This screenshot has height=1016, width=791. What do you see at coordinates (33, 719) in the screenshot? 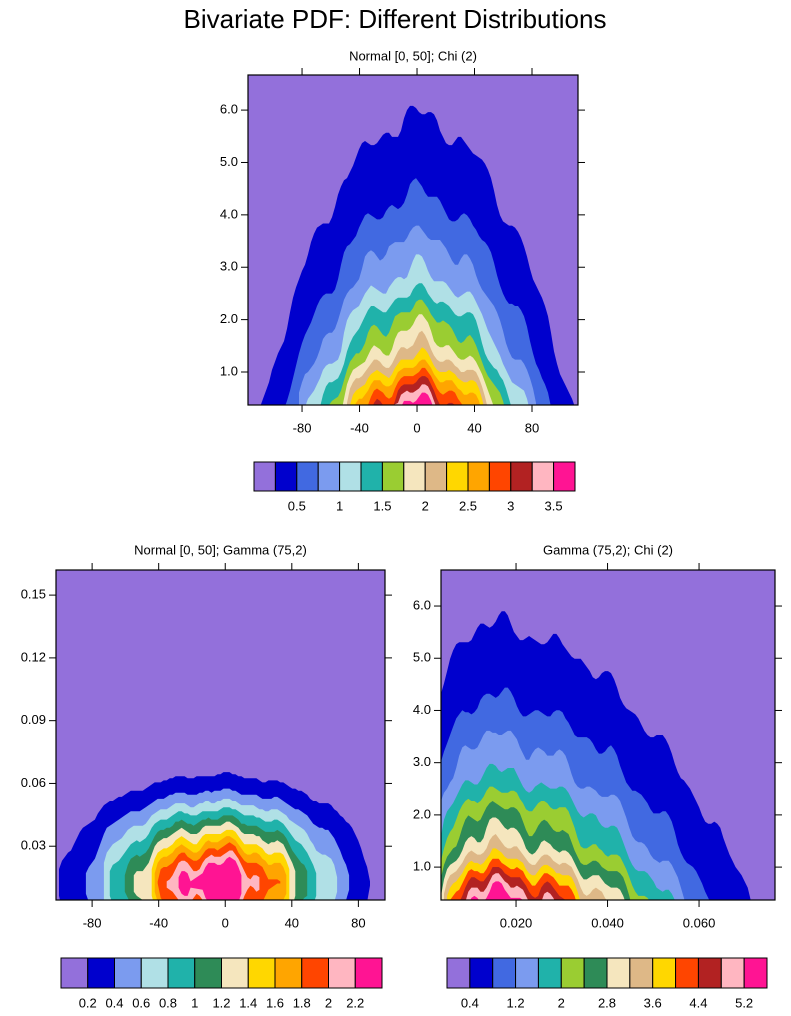
I see `y-tick-label: 0.09` at bounding box center [33, 719].